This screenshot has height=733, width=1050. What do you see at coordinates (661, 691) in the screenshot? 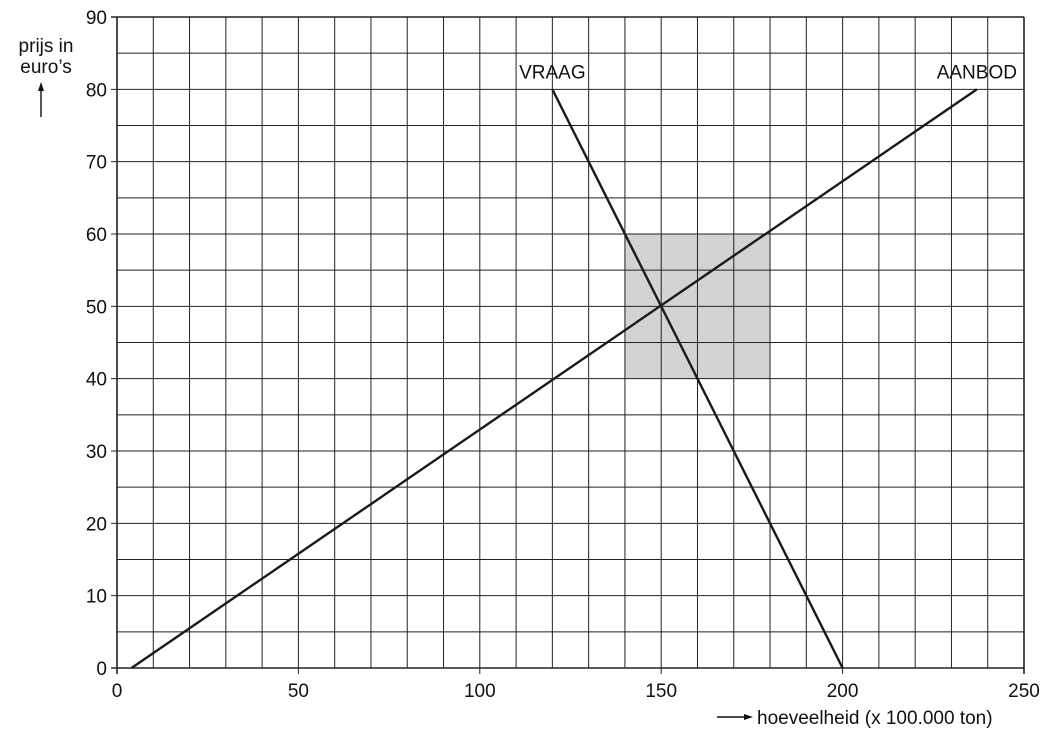
I see `x-tick-label: 150` at bounding box center [661, 691].